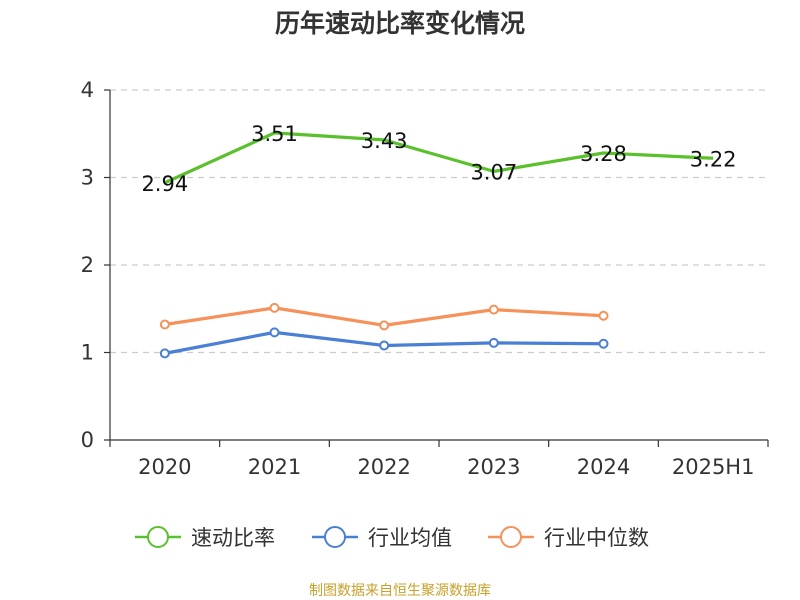 This screenshot has height=600, width=800. What do you see at coordinates (274, 467) in the screenshot?
I see `x-tick-label: 2021` at bounding box center [274, 467].